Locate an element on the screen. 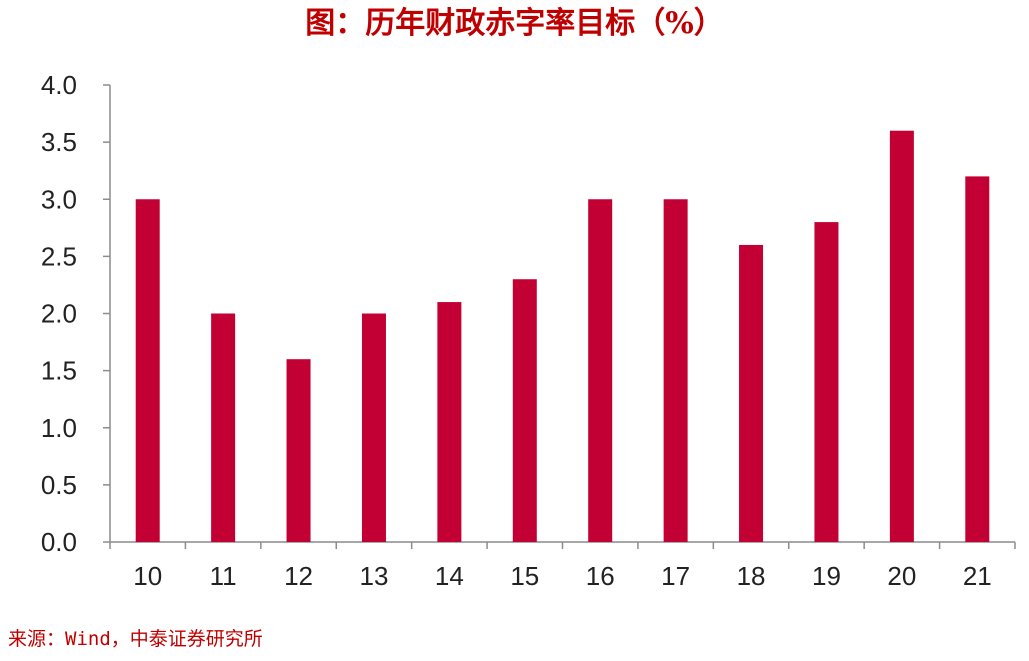  y-tick-label: 1.0 is located at coordinates (59, 428).